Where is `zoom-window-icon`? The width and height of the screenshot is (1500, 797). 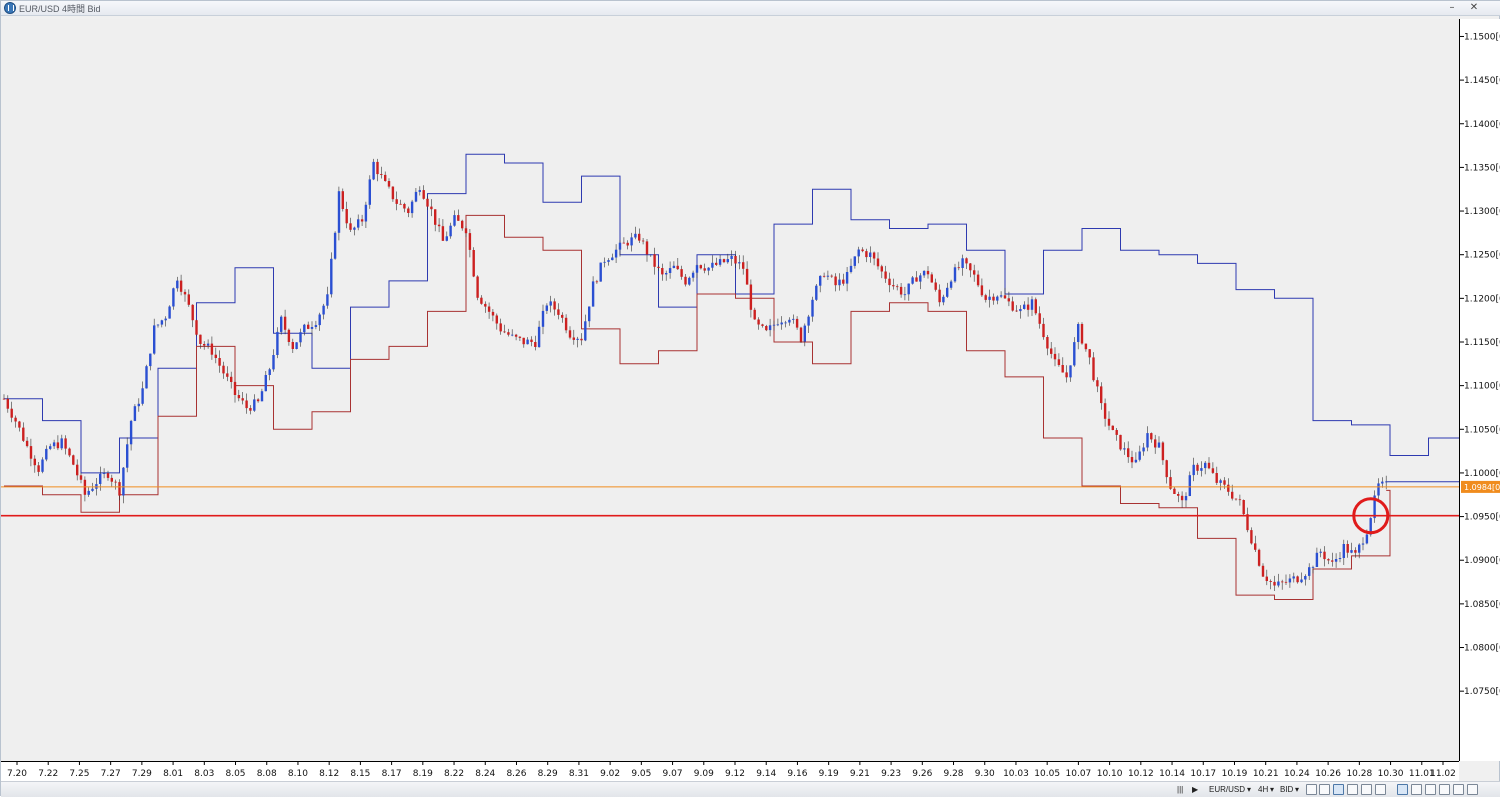 zoom-window-icon is located at coordinates (1366, 789).